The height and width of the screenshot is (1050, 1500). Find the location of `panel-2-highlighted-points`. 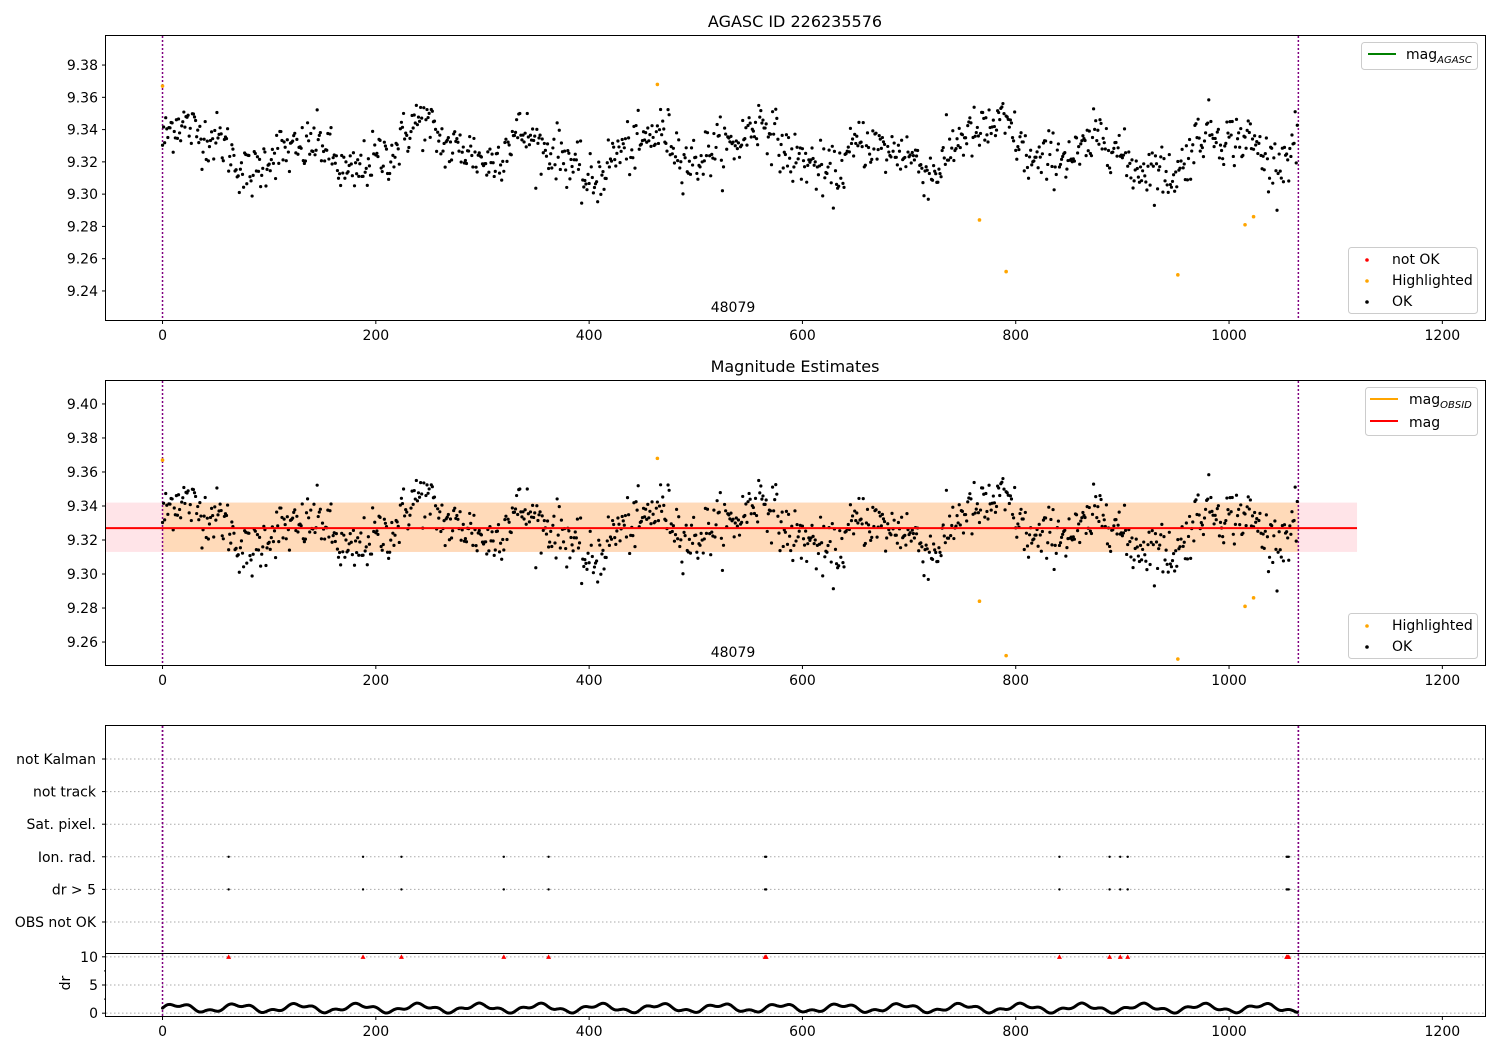

panel-2-highlighted-points is located at coordinates (708, 558).